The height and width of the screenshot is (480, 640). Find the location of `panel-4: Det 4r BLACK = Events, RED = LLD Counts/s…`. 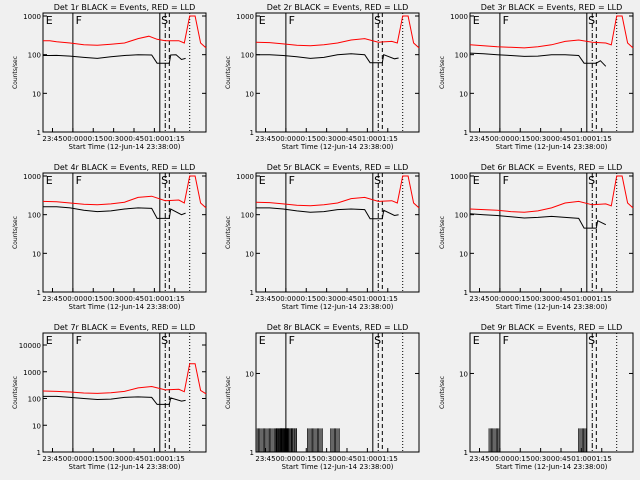

panel-4: Det 4r BLACK = Events, RED = LLD Counts/s… is located at coordinates (109, 237).